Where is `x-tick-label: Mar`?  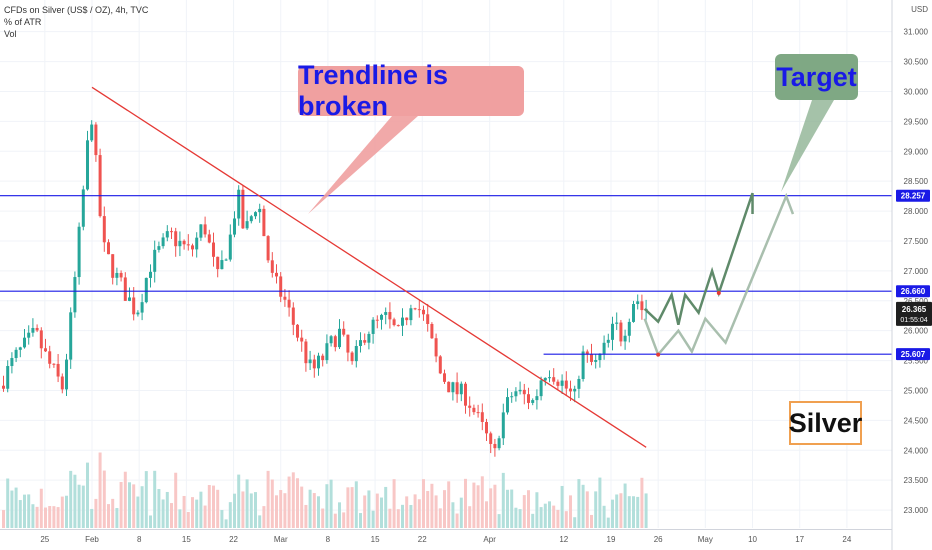
x-tick-label: Mar is located at coordinates (281, 539).